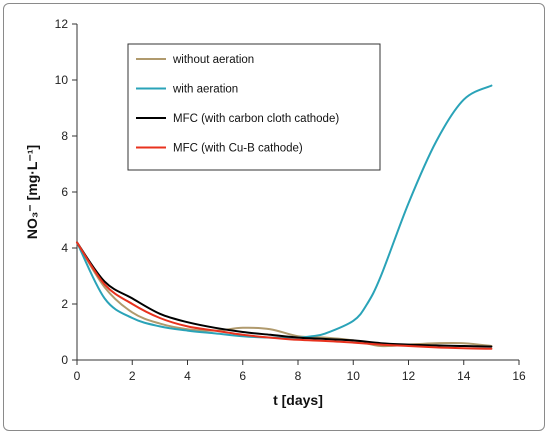 This screenshot has height=436, width=550. Describe the element at coordinates (242, 376) in the screenshot. I see `x-tick-label: 6` at that location.